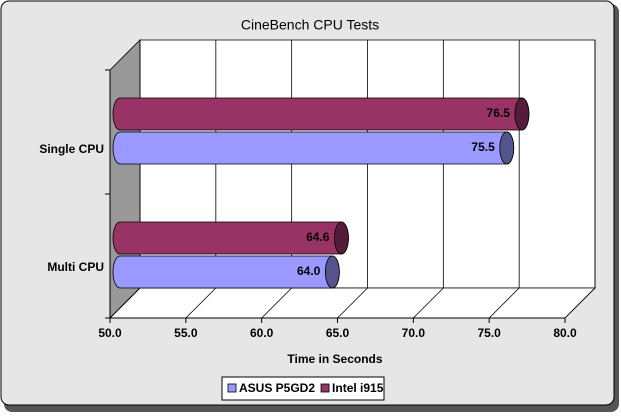 The width and height of the screenshot is (621, 419). Describe the element at coordinates (262, 333) in the screenshot. I see `x-tick-label: 60.0` at that location.